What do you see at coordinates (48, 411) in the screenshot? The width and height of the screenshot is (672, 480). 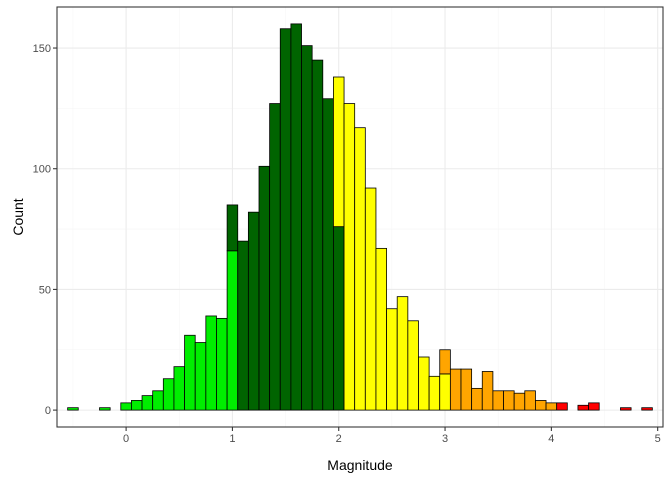 I see `y-tick-label: 0` at bounding box center [48, 411].